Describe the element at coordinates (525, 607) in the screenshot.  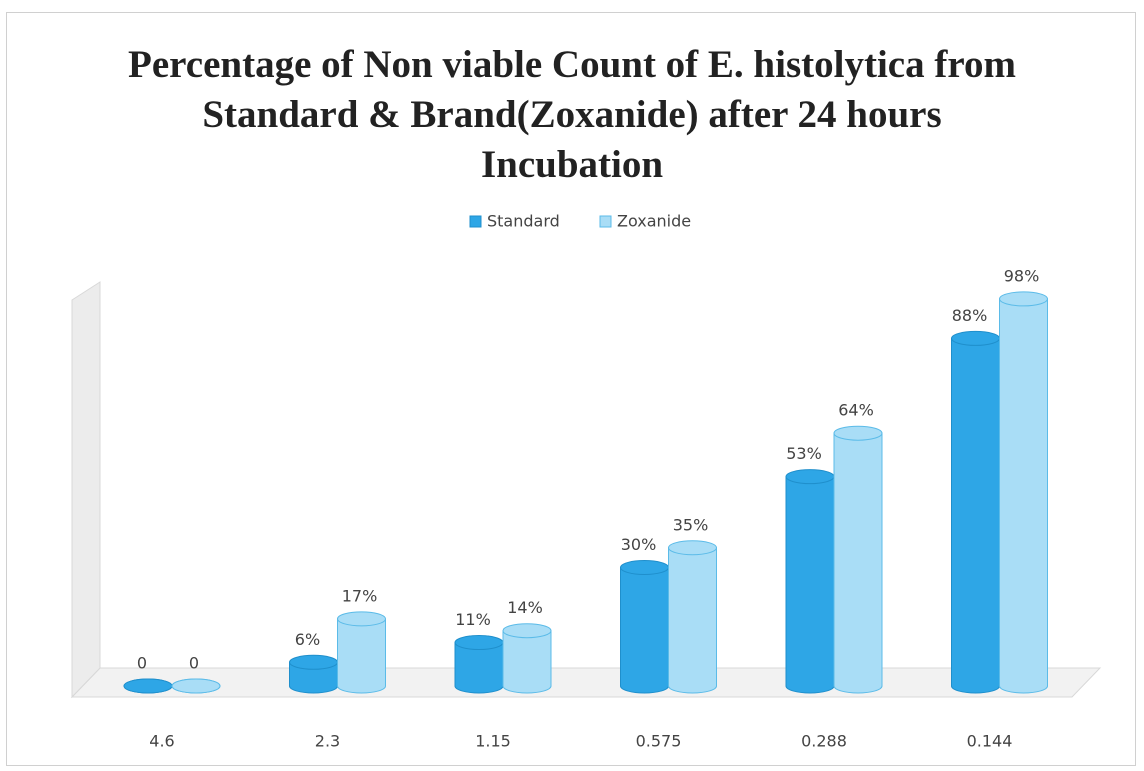
I see `value-label: 14%` at that location.